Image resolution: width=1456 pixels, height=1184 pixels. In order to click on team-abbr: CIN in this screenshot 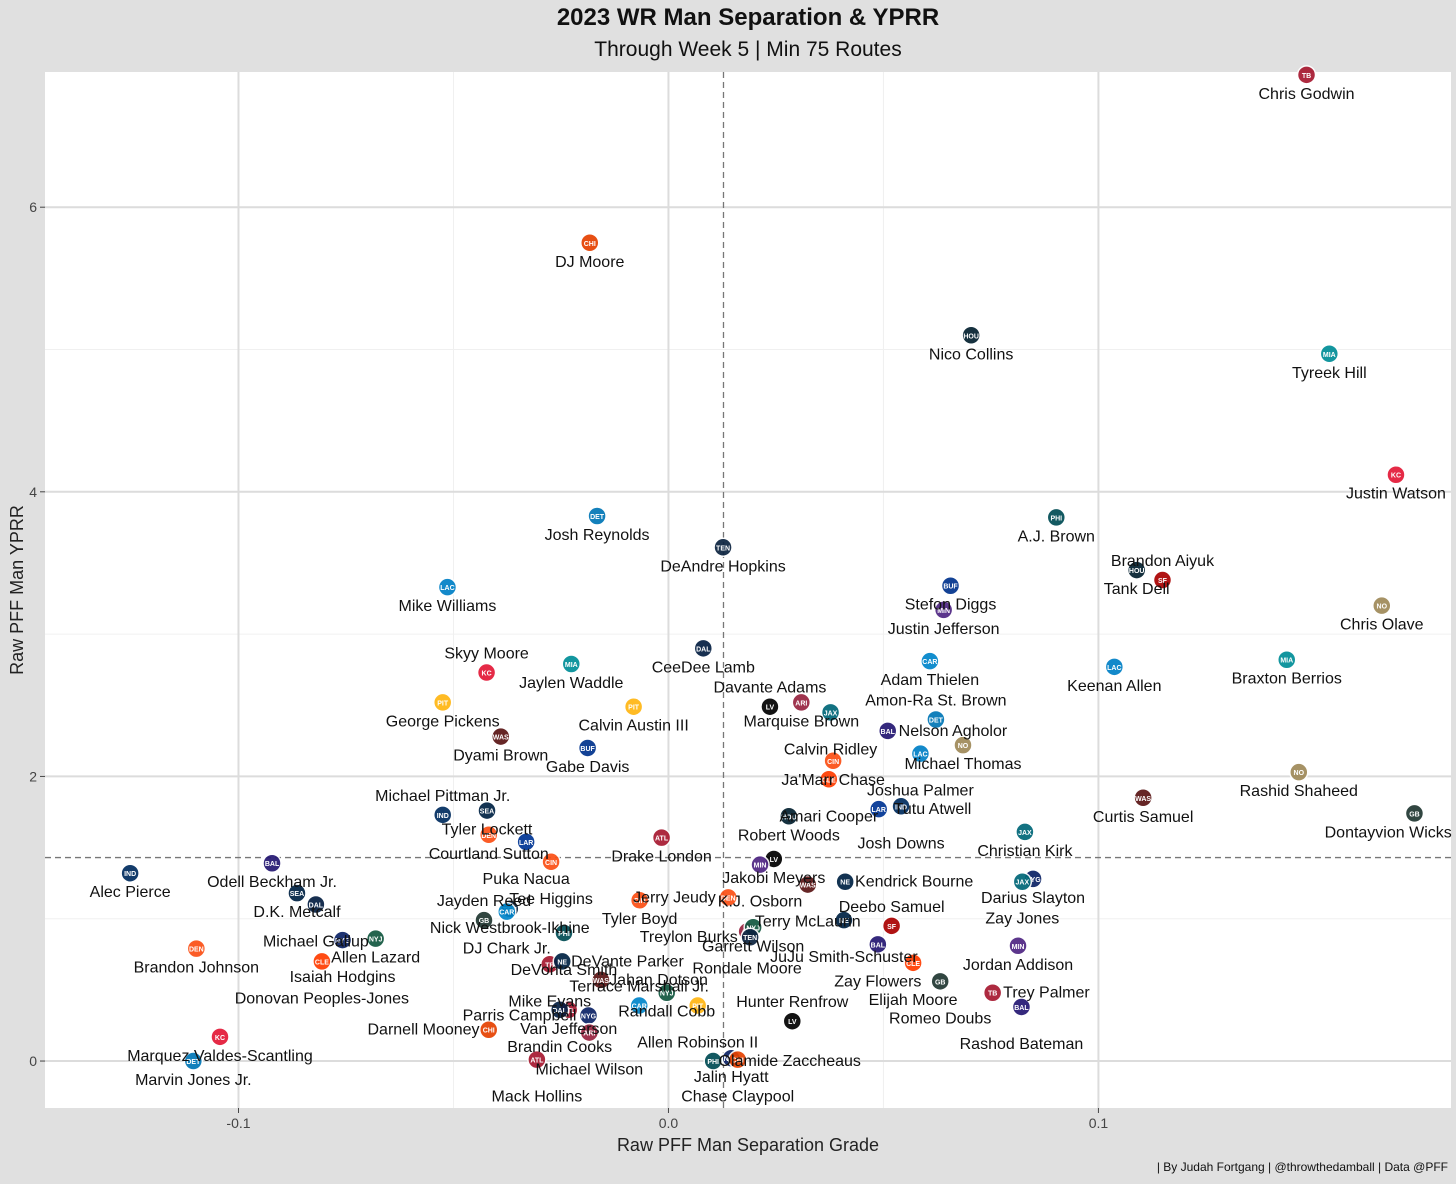, I will do `click(833, 762)`.